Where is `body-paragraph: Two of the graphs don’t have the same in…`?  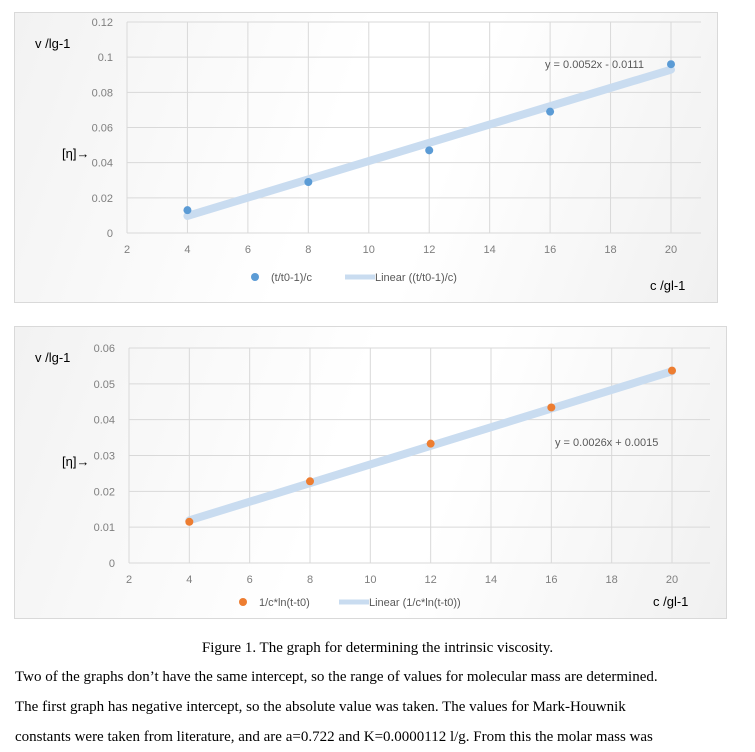
body-paragraph: Two of the graphs don’t have the same in… is located at coordinates (375, 707).